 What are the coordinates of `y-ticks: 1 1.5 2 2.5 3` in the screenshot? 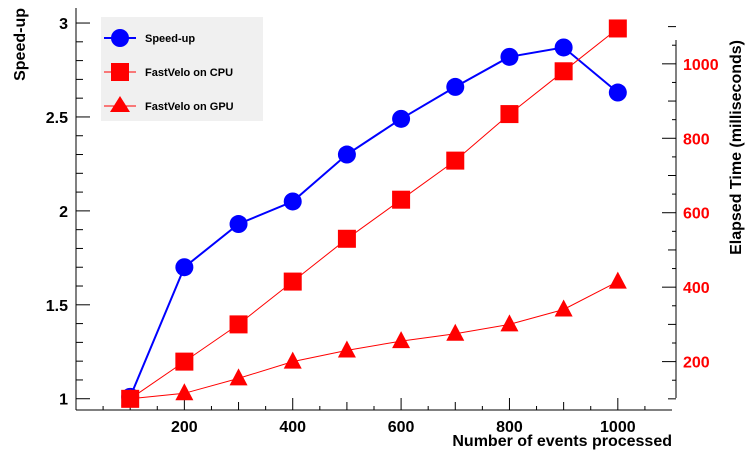 It's located at (68, 212).